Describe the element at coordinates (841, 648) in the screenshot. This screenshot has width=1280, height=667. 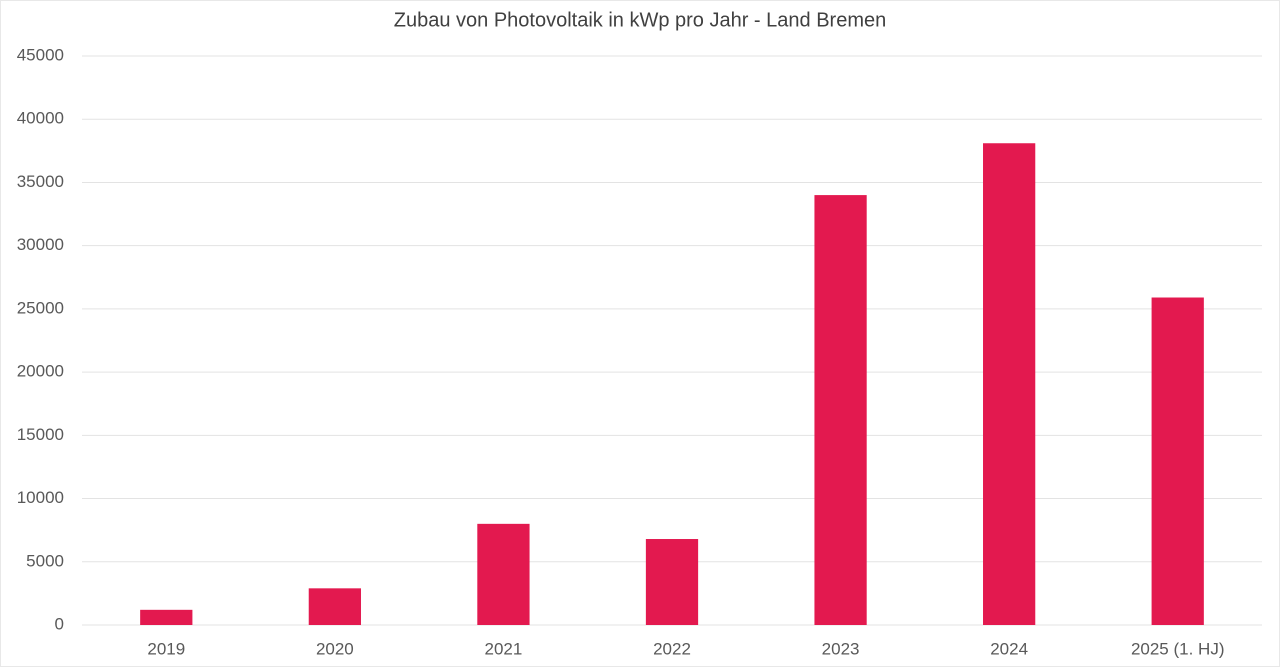
I see `x-tick-label: 2023` at that location.